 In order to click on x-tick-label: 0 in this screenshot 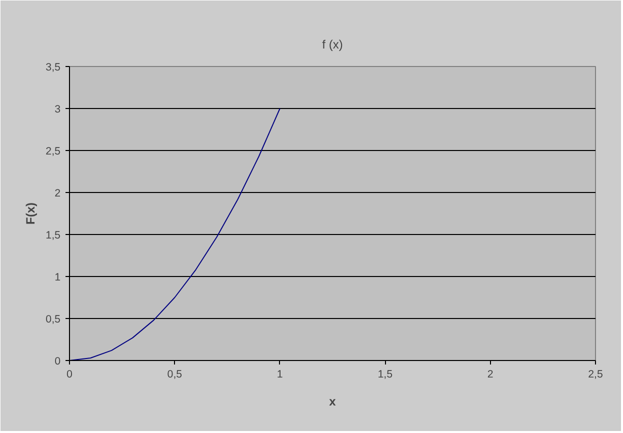, I will do `click(69, 374)`.